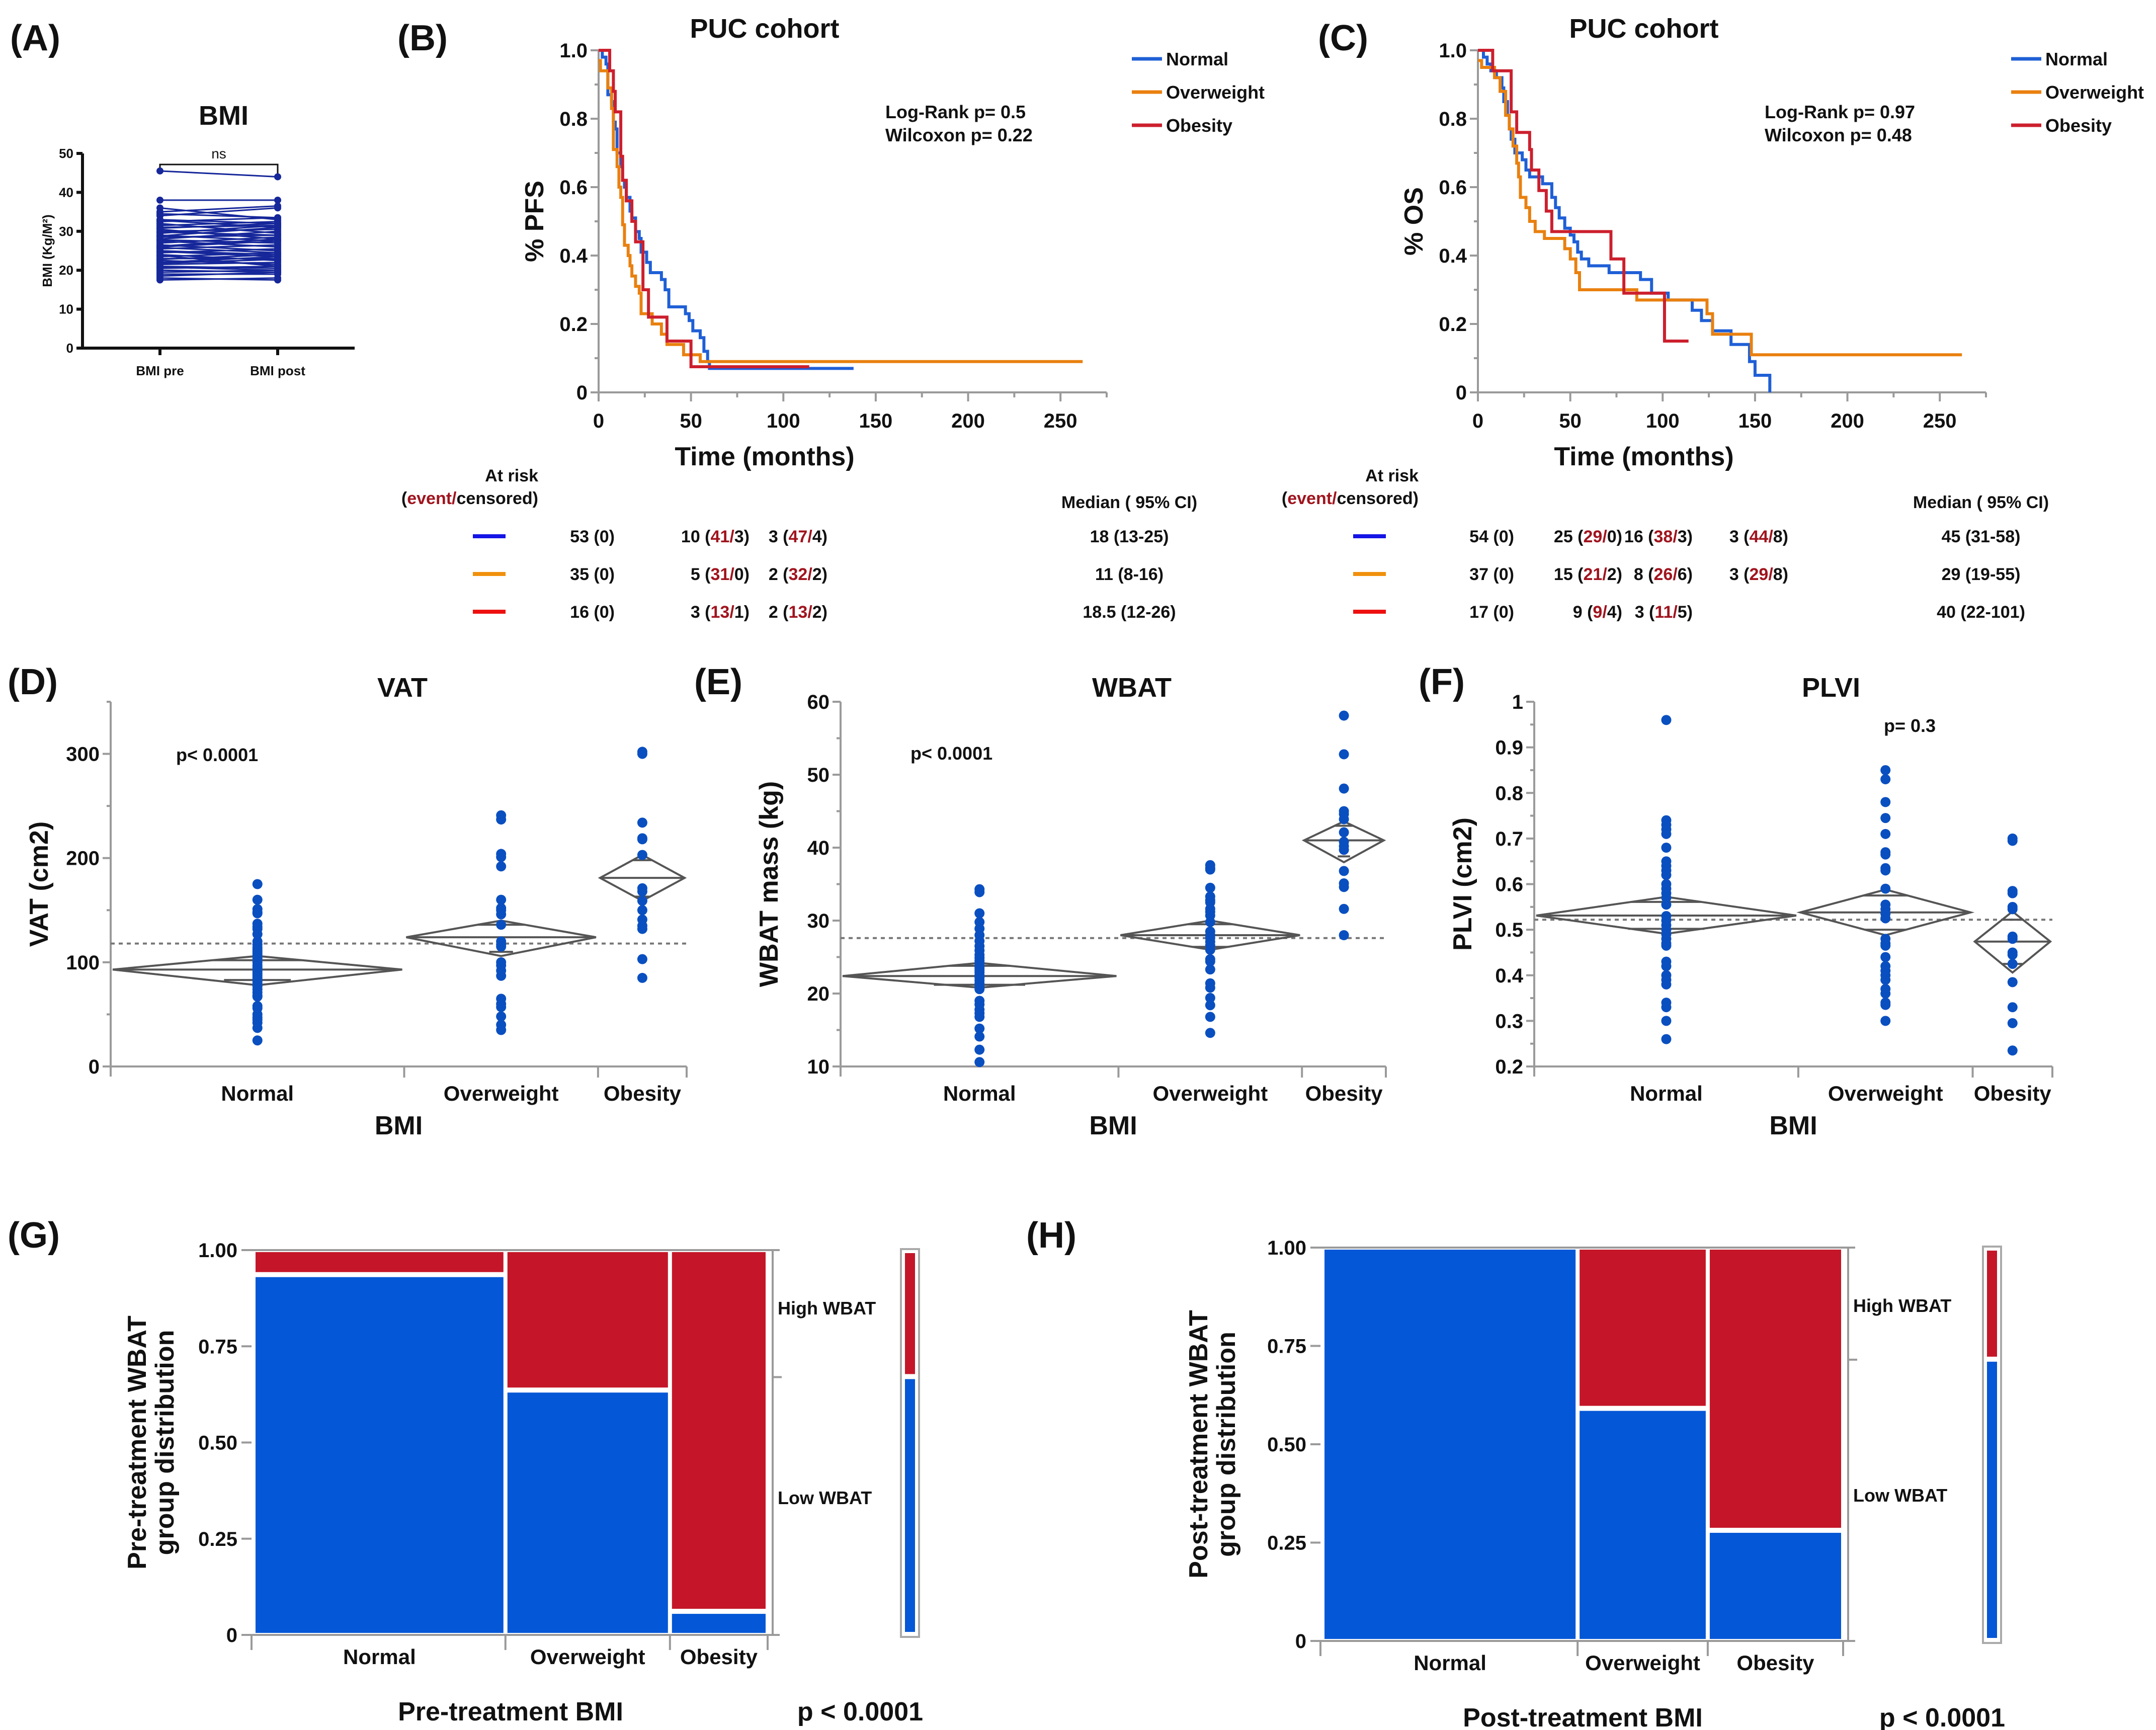 This screenshot has width=2156, height=1730. I want to click on y-tick-label: 0.50, so click(217, 1443).